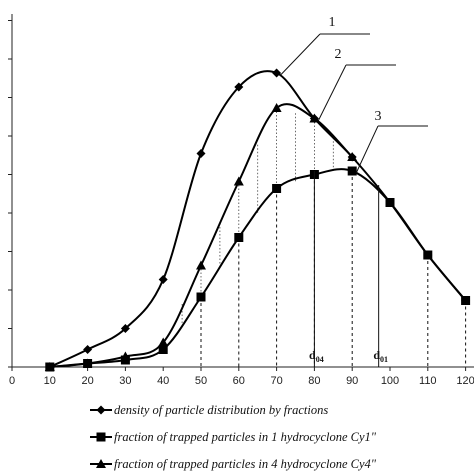 This screenshot has width=474, height=474. Describe the element at coordinates (163, 381) in the screenshot. I see `x-tick-label: 40` at that location.